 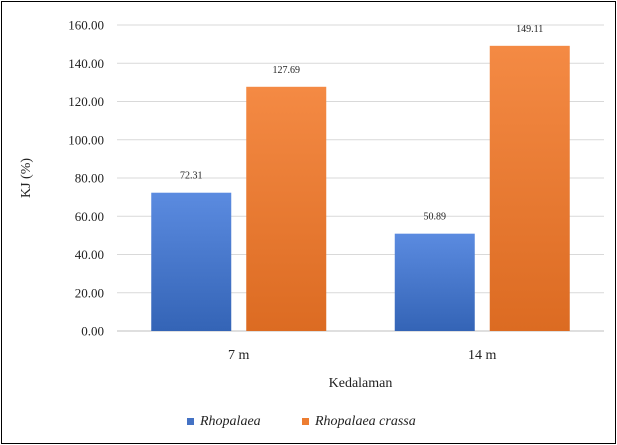 What do you see at coordinates (529, 29) in the screenshot?
I see `data-label: 149.11` at bounding box center [529, 29].